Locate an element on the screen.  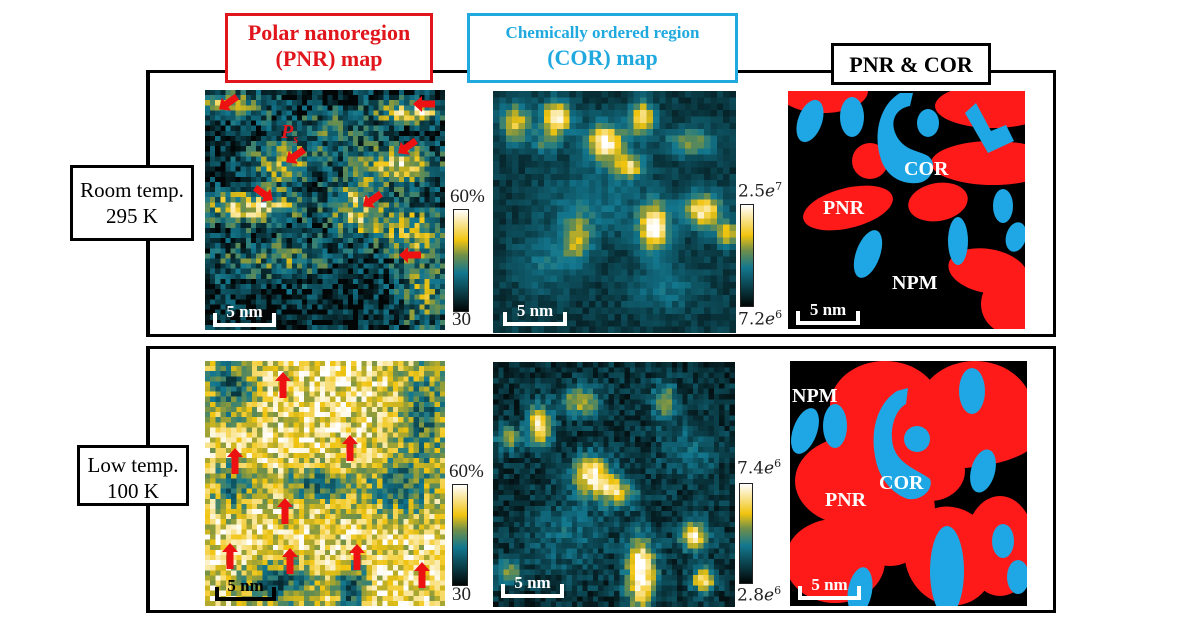
connector-low-top is located at coordinates (147, 396).